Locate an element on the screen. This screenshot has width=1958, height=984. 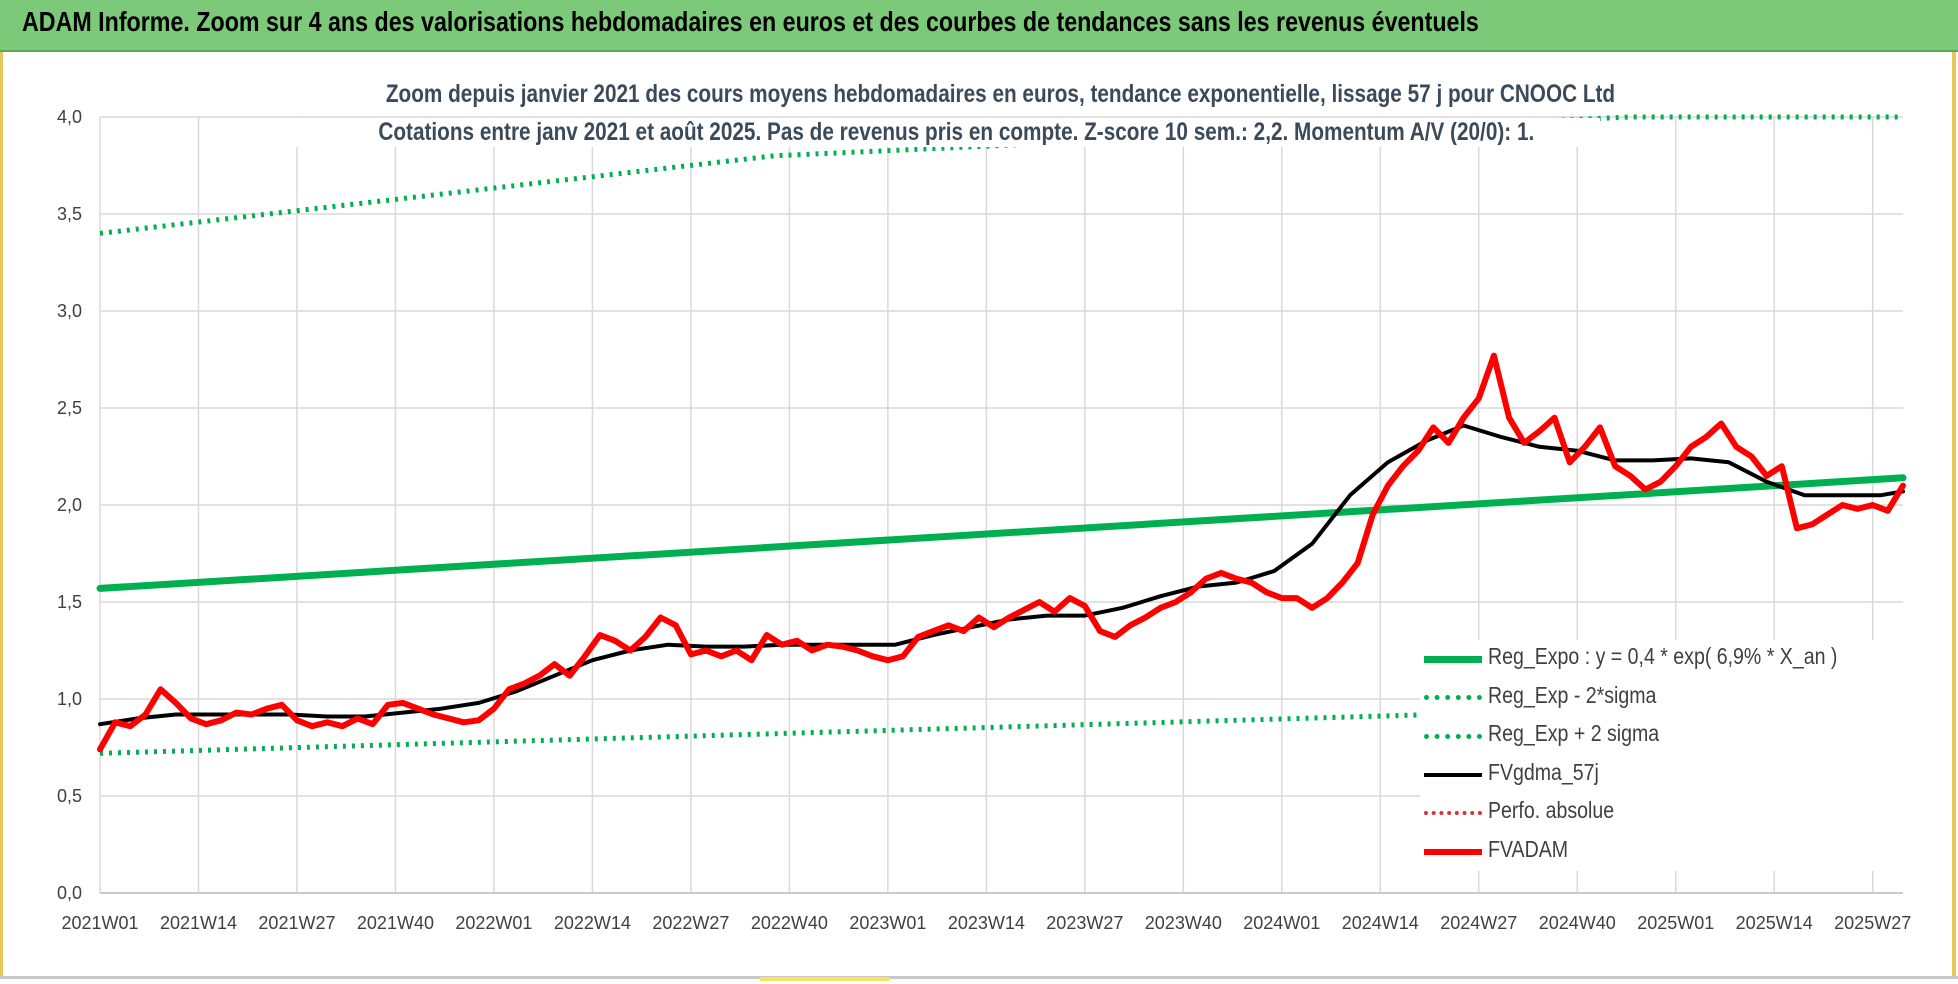
legend-item: Reg_Exp + 2 sigma is located at coordinates (1670, 736).